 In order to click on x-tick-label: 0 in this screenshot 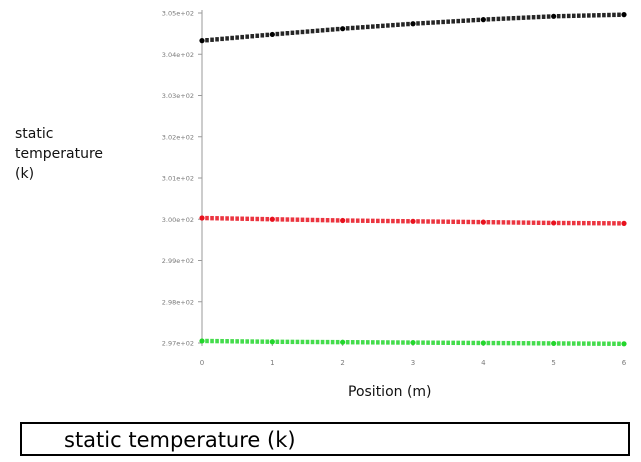, I will do `click(202, 363)`.